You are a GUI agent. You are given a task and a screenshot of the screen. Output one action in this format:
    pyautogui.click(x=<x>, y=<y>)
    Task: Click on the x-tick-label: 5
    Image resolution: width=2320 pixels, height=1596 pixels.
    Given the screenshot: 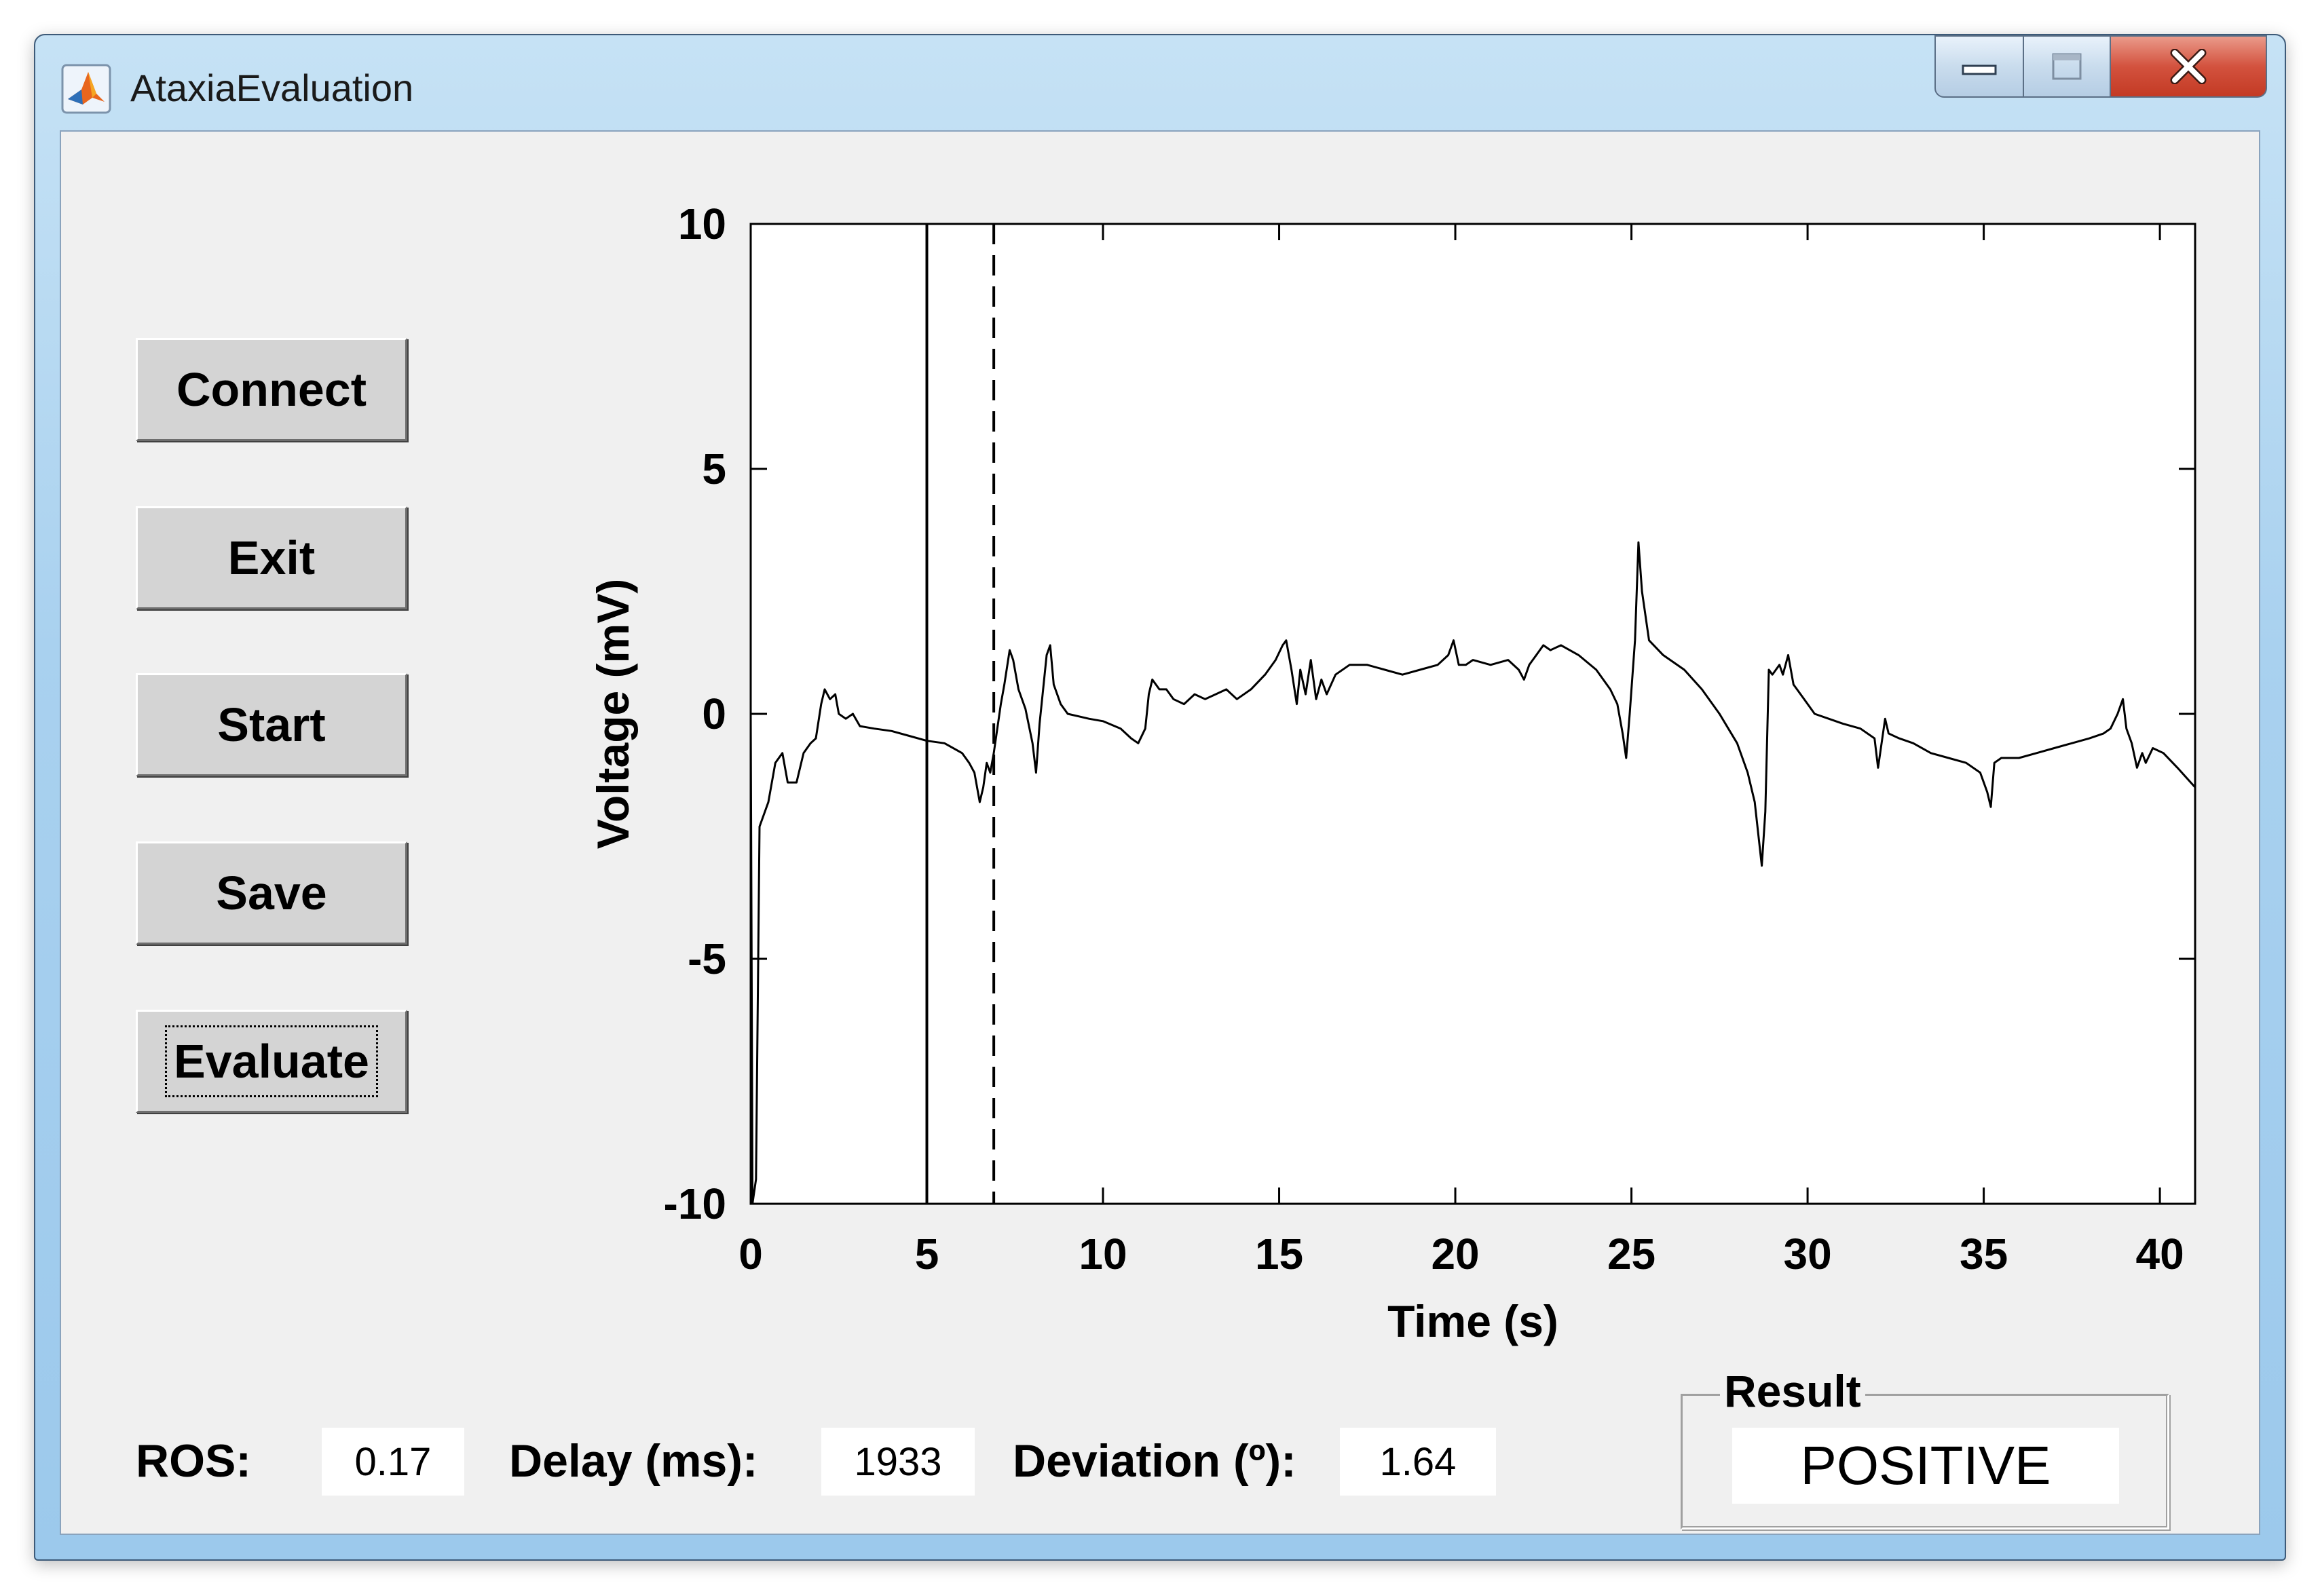 What is the action you would take?
    pyautogui.click(x=927, y=1254)
    